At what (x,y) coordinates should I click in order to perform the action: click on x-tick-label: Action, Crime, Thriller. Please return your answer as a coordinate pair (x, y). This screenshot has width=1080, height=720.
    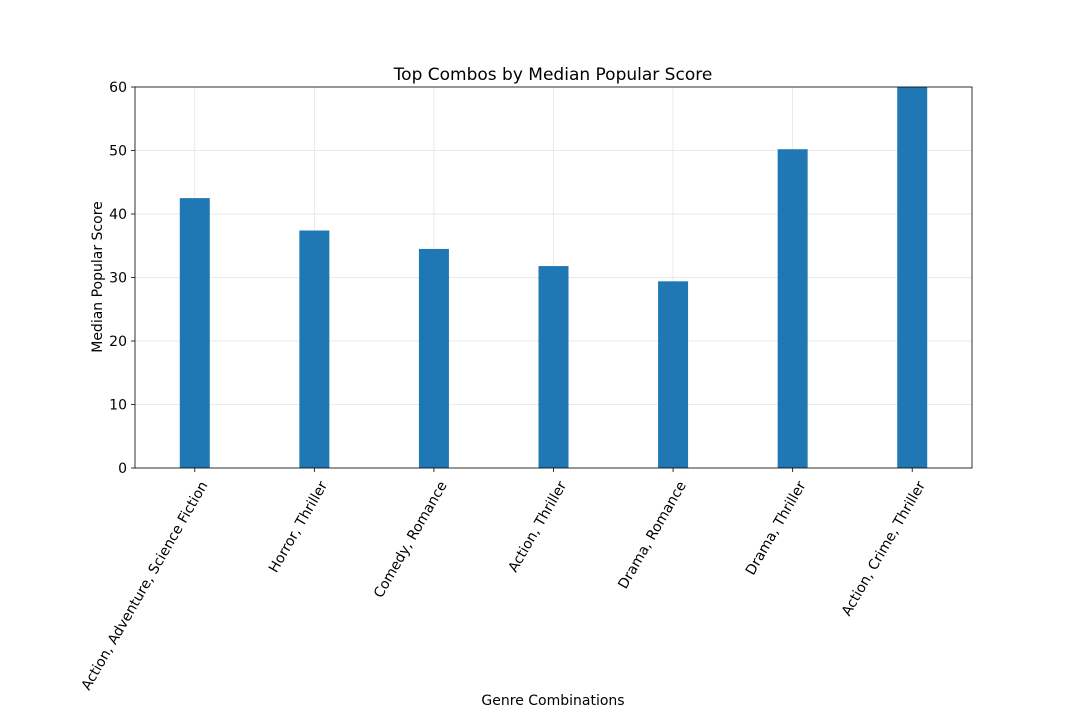
    Looking at the image, I should click on (884, 549).